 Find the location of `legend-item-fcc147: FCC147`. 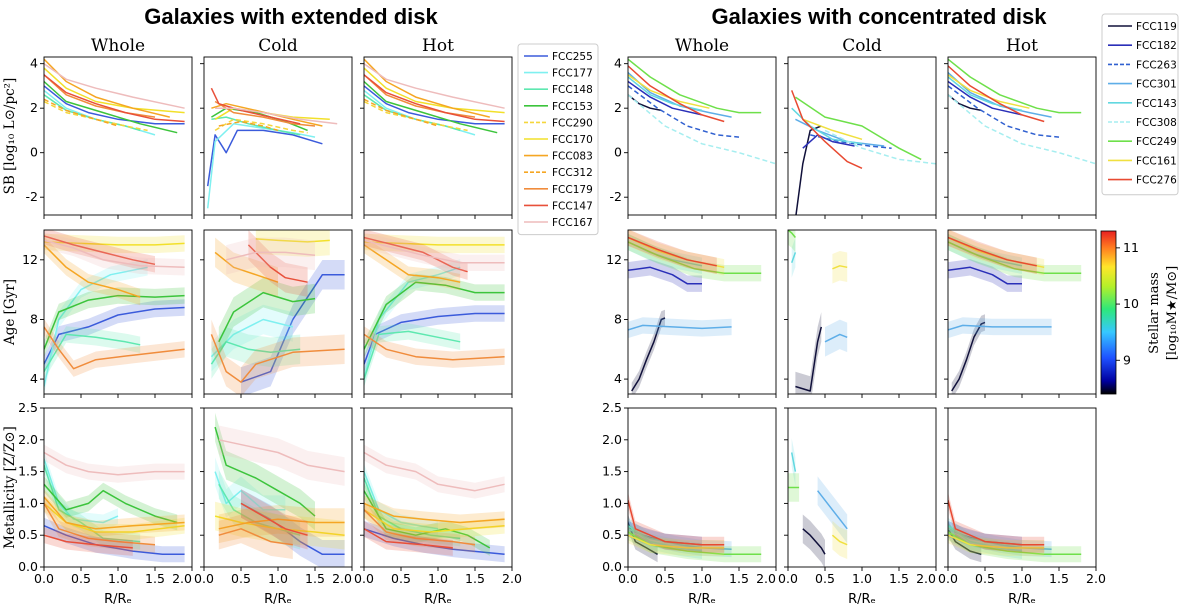

legend-item-fcc147: FCC147 is located at coordinates (558, 206).